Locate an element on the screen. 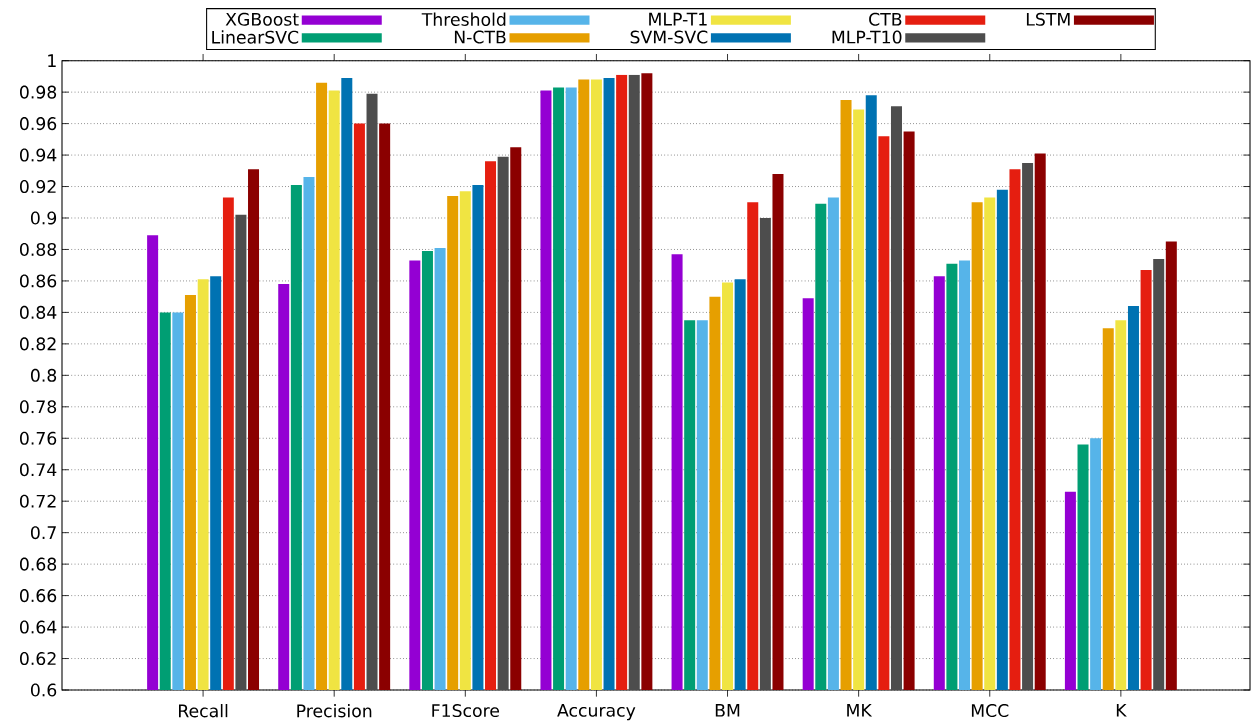  y-tick-label: 0.9 is located at coordinates (43, 218).